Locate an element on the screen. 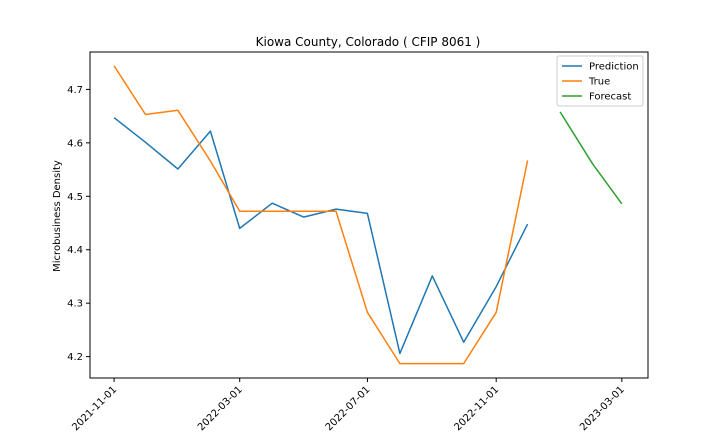  y-tick-label: 4.6 is located at coordinates (75, 143).